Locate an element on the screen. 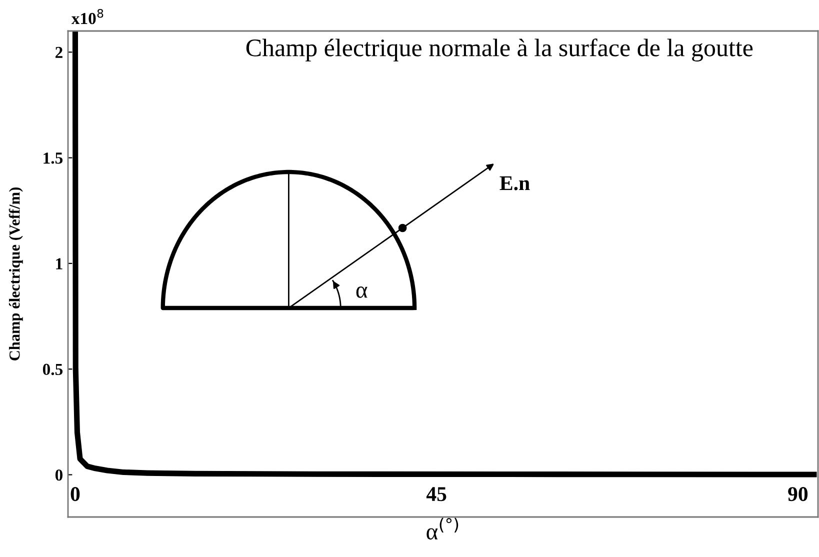 This screenshot has height=557, width=819. annotation: E.n is located at coordinates (515, 183).